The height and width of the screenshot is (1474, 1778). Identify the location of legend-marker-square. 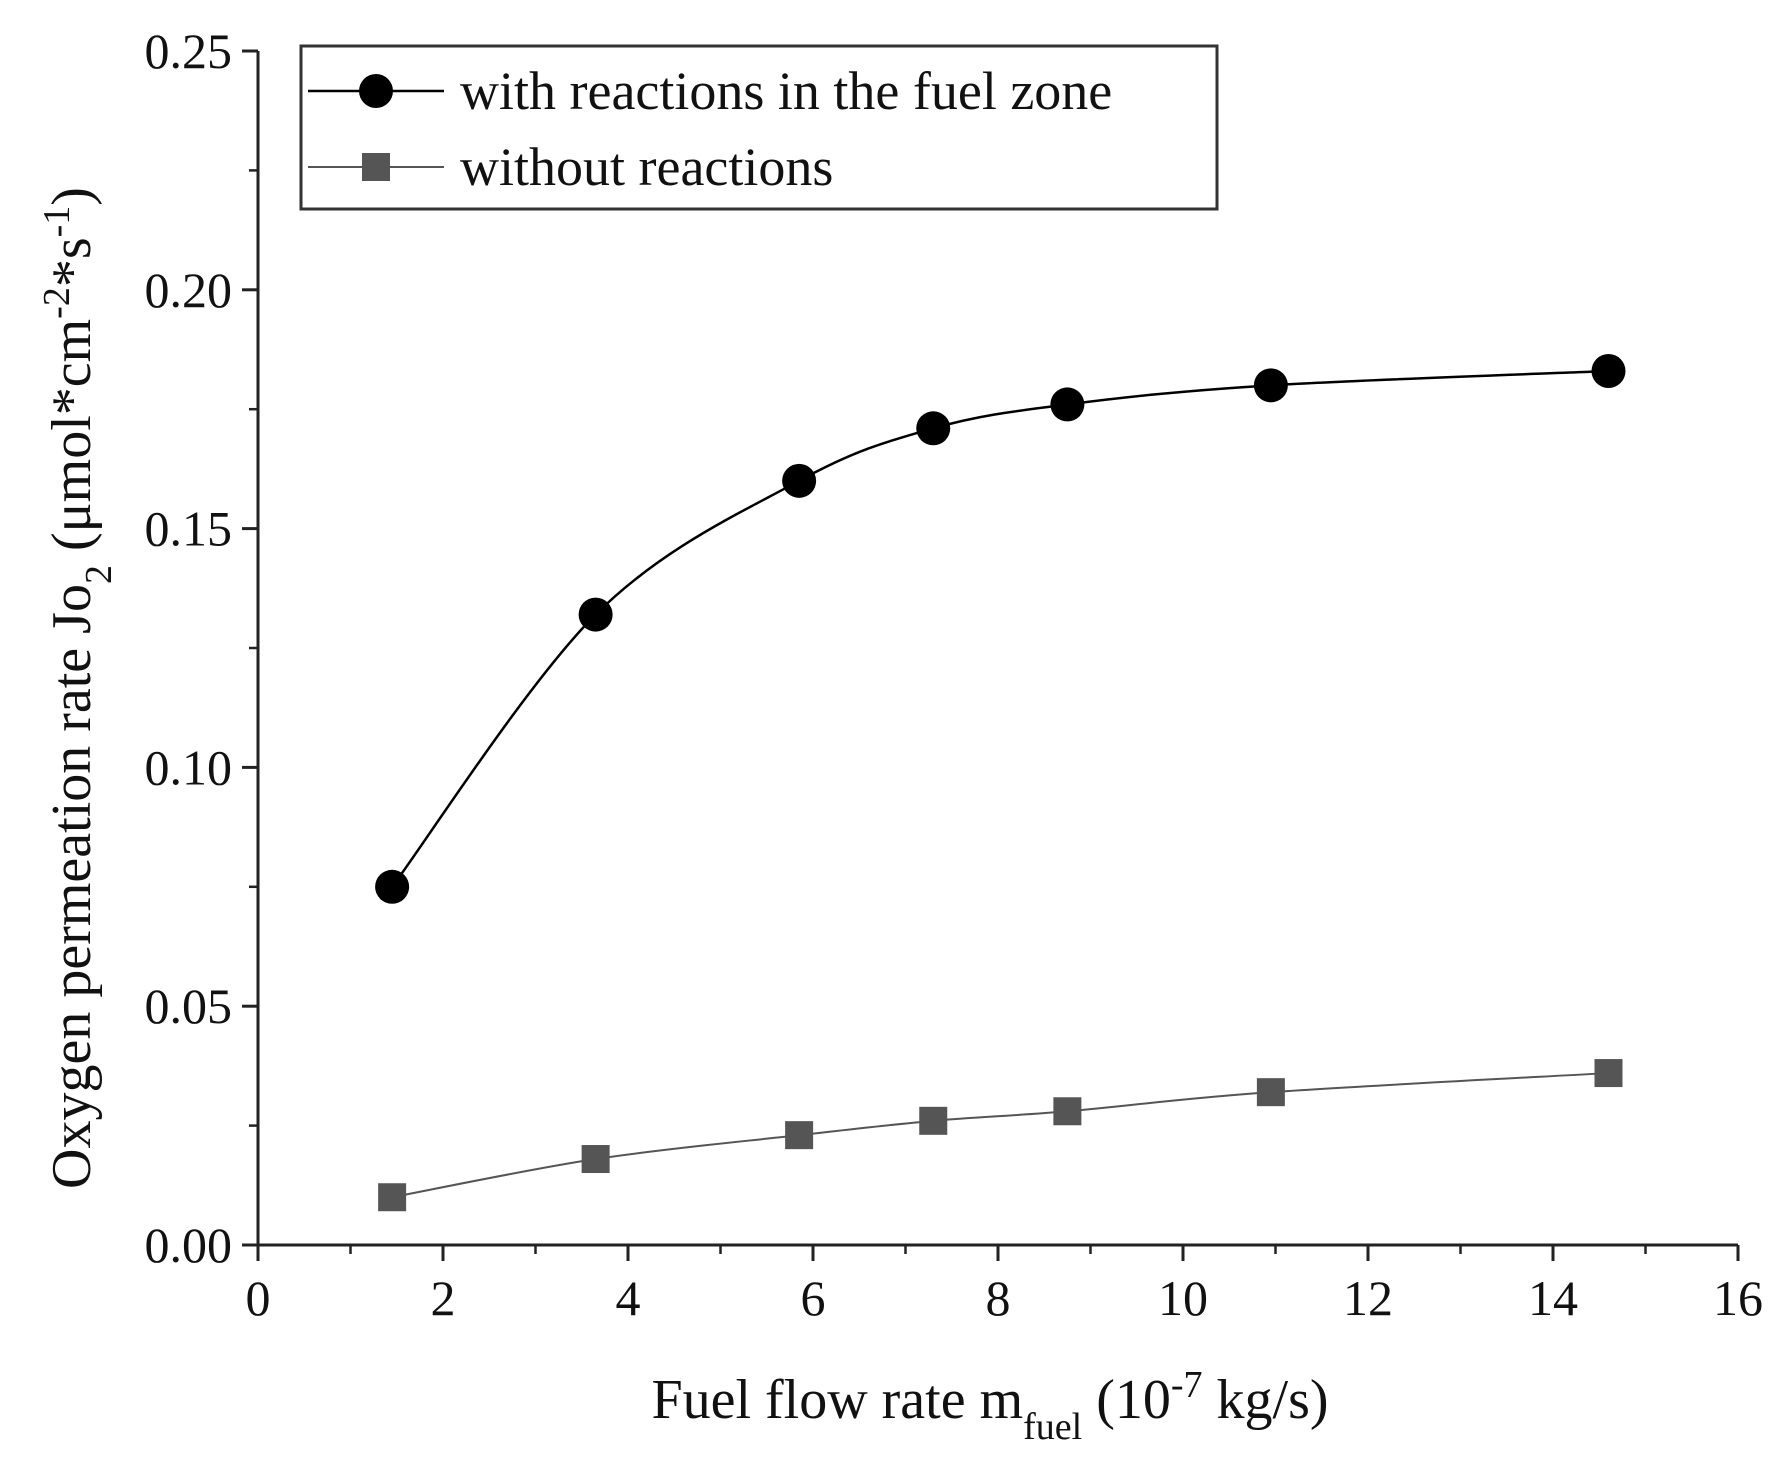
(376, 167).